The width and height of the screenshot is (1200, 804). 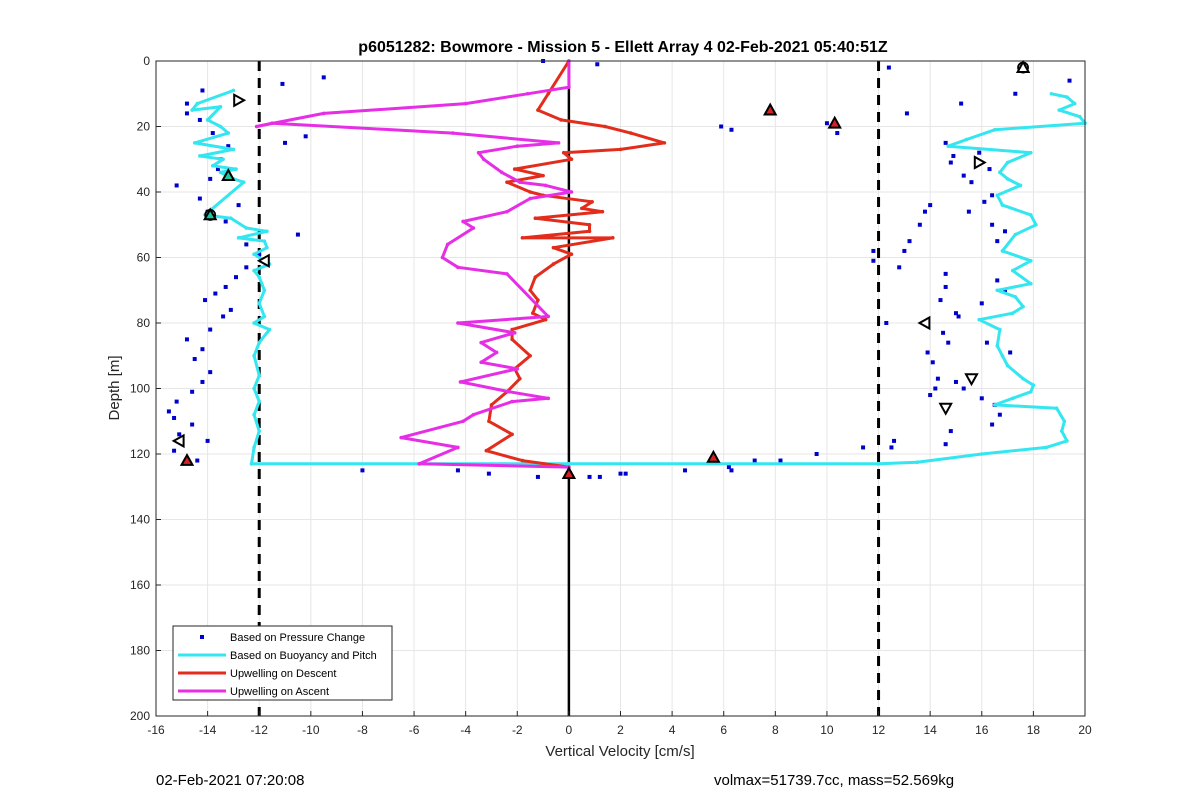 What do you see at coordinates (230, 780) in the screenshot?
I see `footer-timestamp: 02-Feb-2021 07:20:08` at bounding box center [230, 780].